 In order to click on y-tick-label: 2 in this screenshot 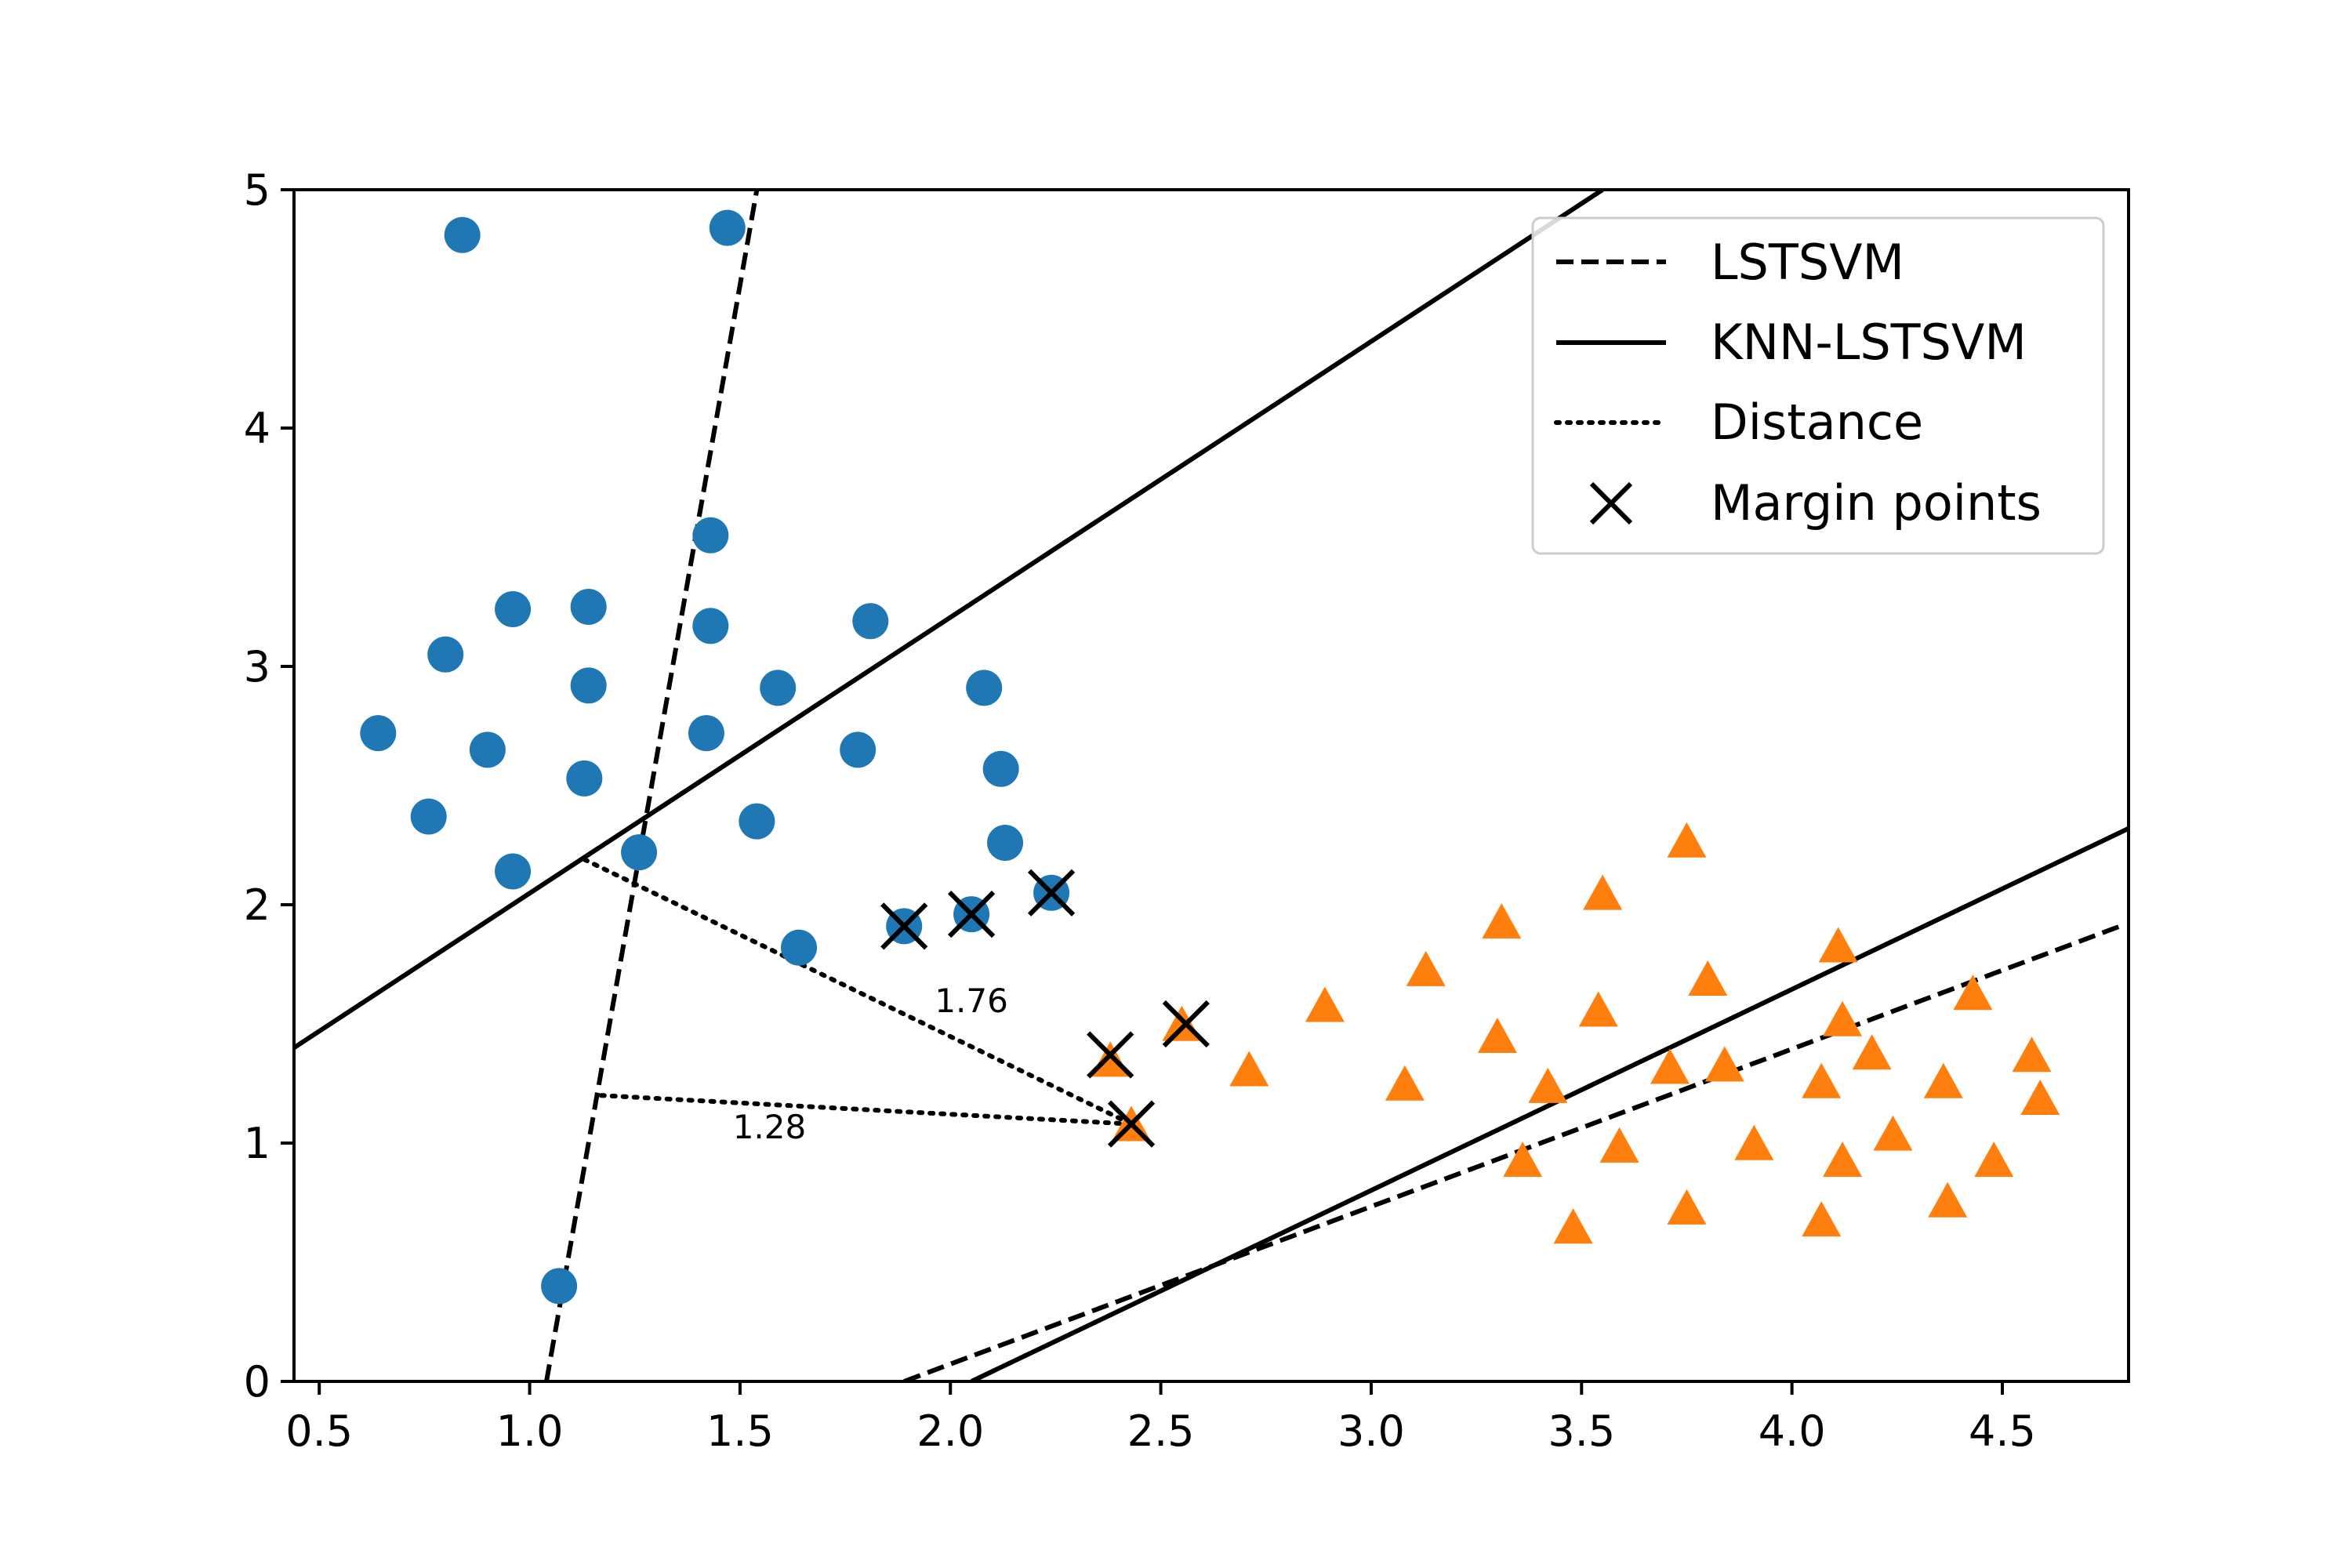, I will do `click(257, 905)`.